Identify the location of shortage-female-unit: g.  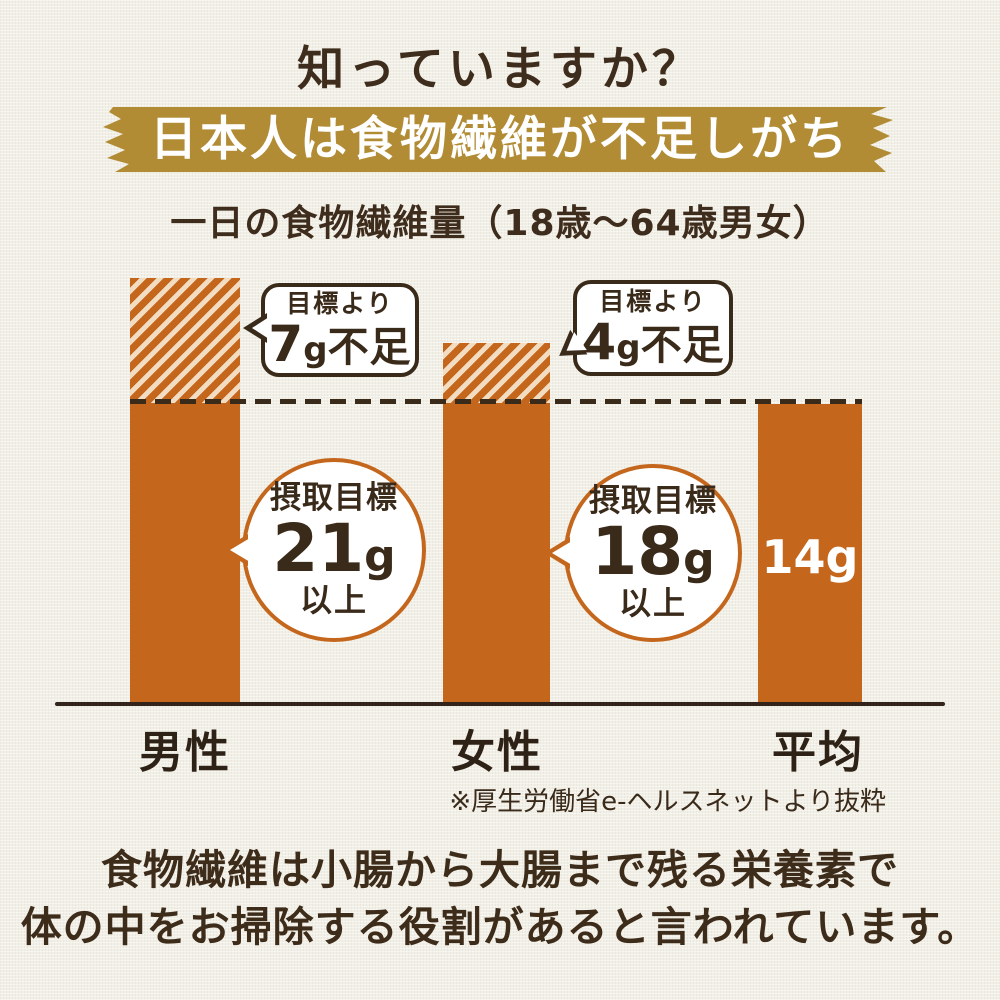
(628, 347).